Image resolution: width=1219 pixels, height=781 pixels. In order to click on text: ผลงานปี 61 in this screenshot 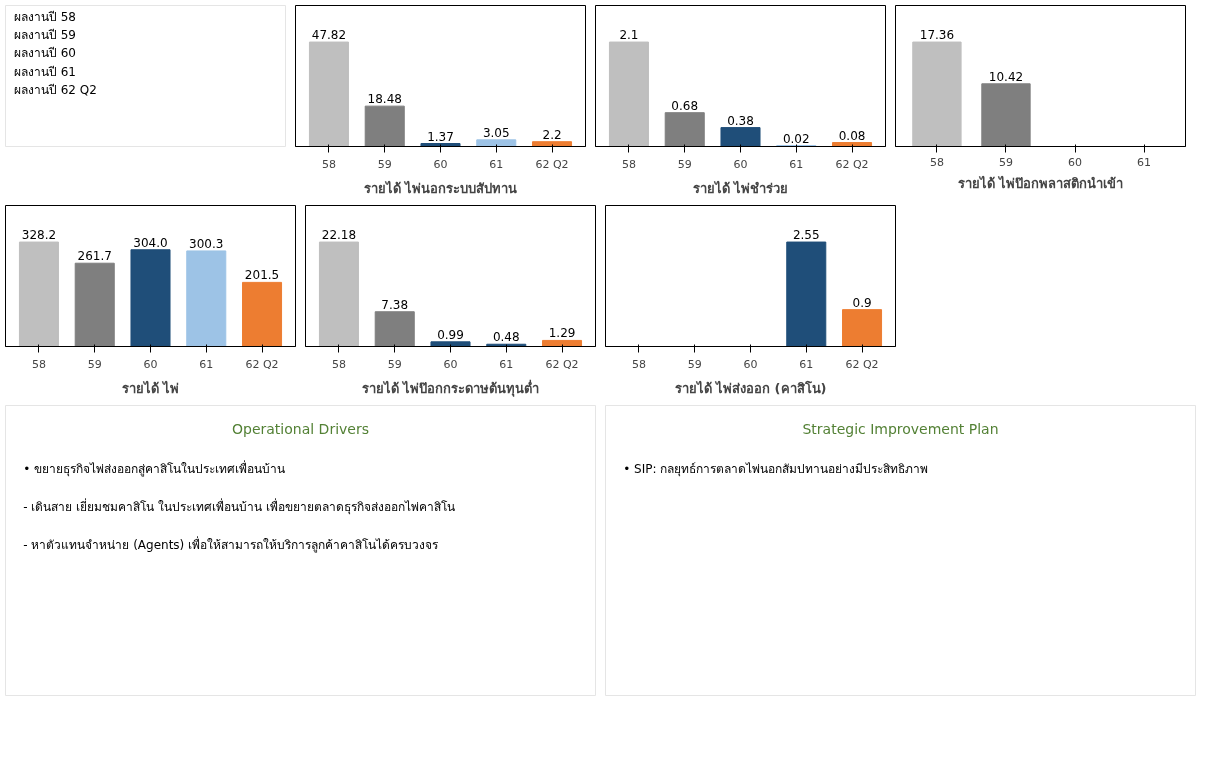, I will do `click(44, 71)`.